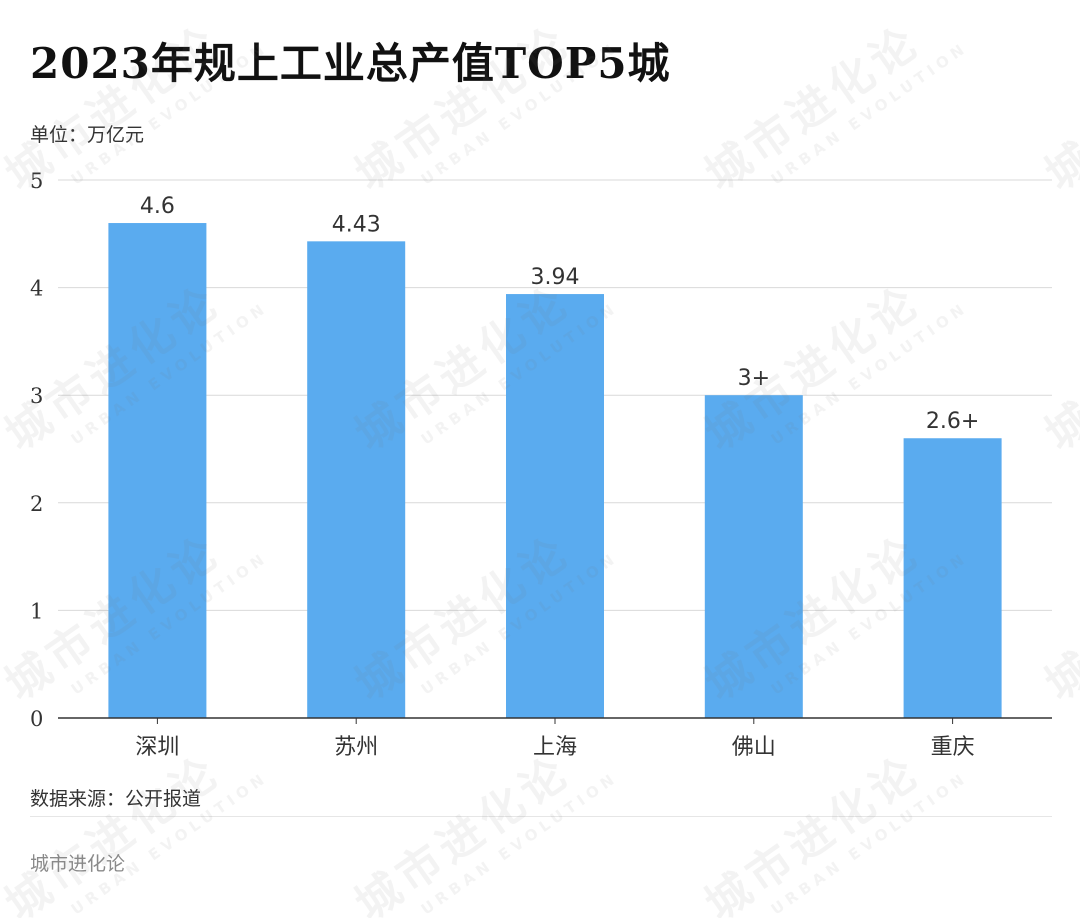  Describe the element at coordinates (36, 719) in the screenshot. I see `y-tick-label: 0` at that location.